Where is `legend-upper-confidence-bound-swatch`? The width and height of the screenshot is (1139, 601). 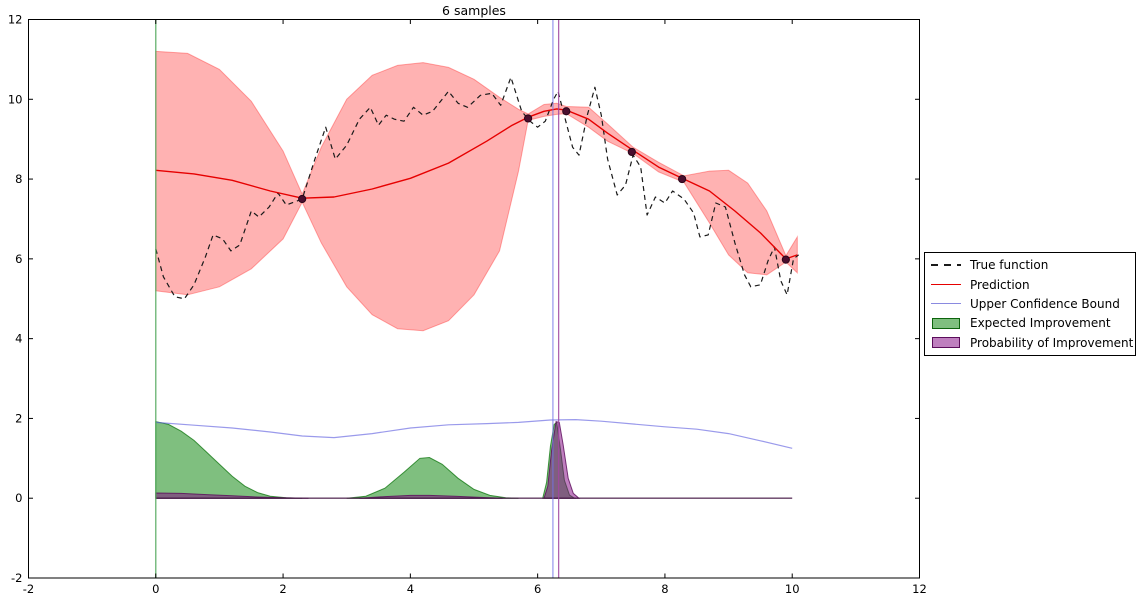
legend-upper-confidence-bound-swatch is located at coordinates (946, 304).